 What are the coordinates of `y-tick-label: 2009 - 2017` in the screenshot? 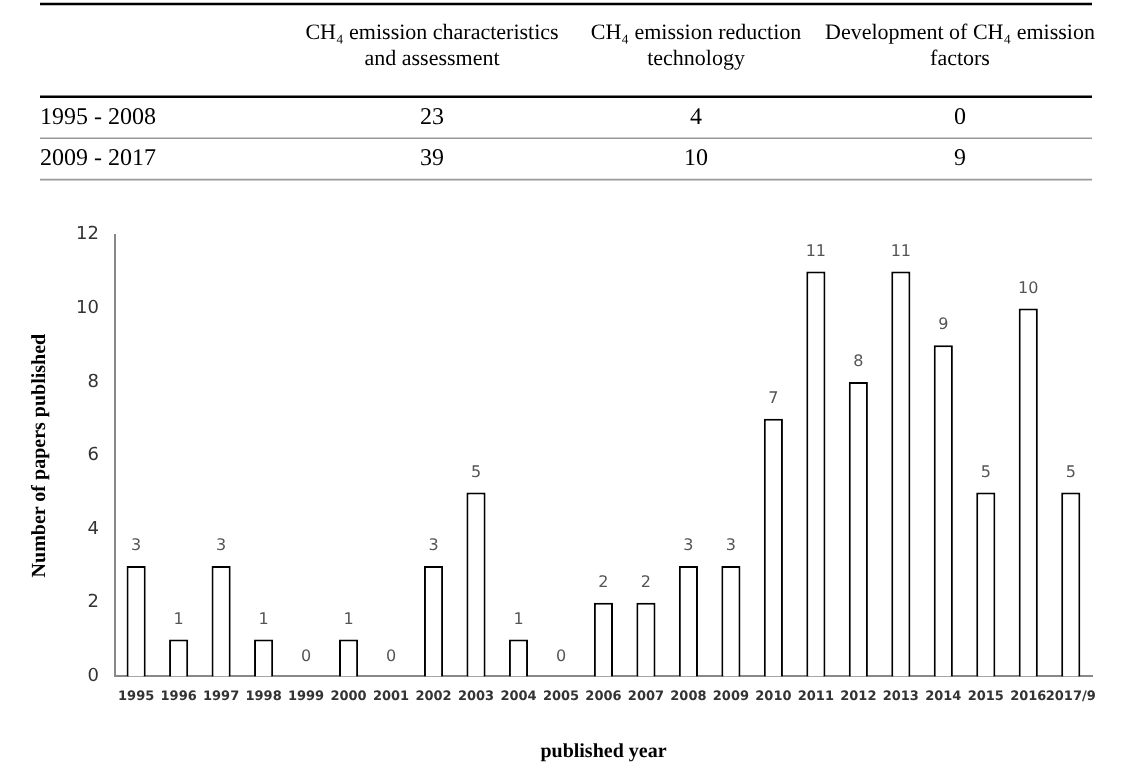 It's located at (98, 157).